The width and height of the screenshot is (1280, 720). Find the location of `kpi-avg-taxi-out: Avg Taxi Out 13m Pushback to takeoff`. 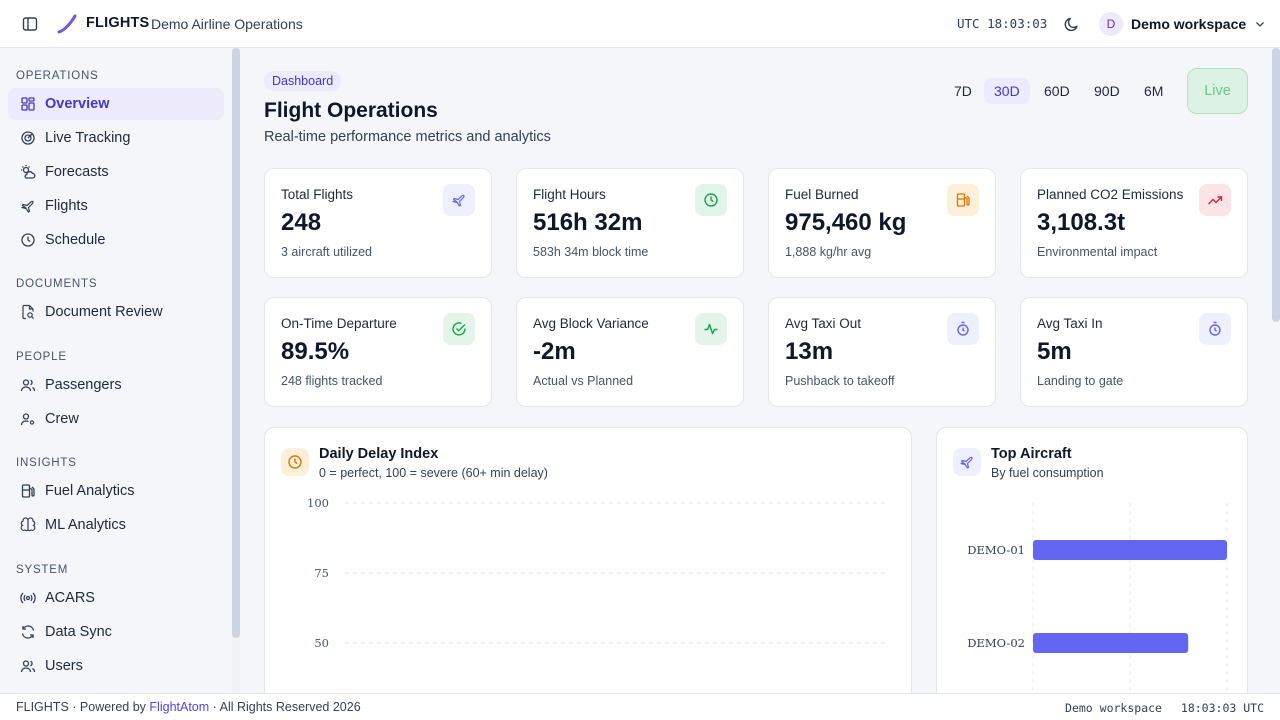

kpi-avg-taxi-out: Avg Taxi Out 13m Pushback to takeoff is located at coordinates (882, 352).